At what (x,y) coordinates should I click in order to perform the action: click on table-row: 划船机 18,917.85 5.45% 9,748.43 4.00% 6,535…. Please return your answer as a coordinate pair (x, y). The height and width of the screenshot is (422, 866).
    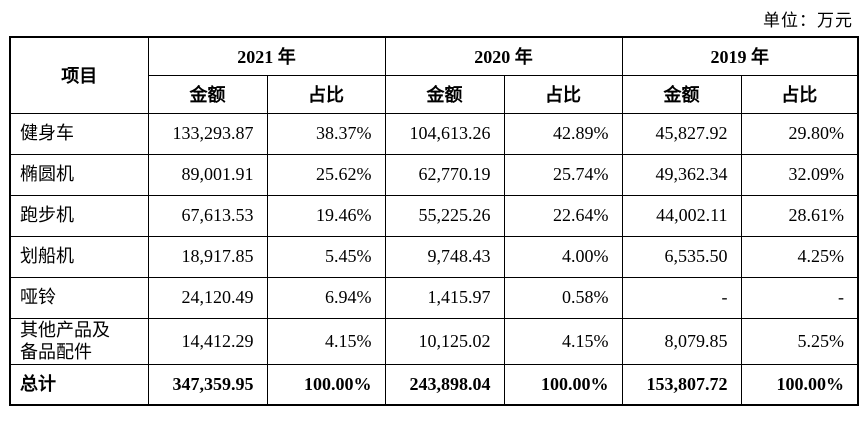
    Looking at the image, I should click on (434, 256).